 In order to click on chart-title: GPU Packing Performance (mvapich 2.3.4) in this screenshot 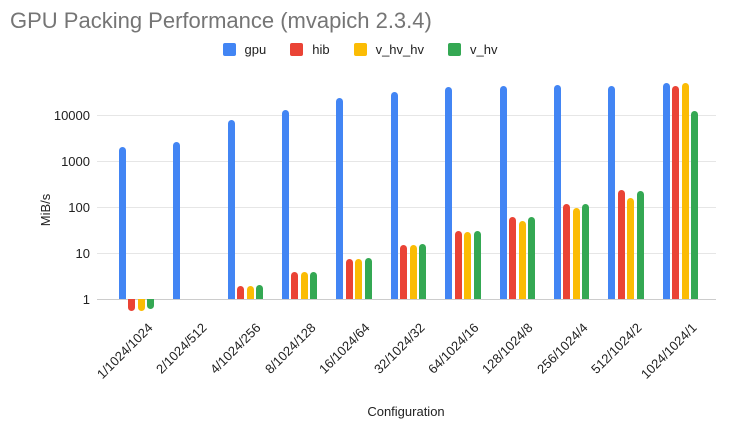, I will do `click(221, 20)`.